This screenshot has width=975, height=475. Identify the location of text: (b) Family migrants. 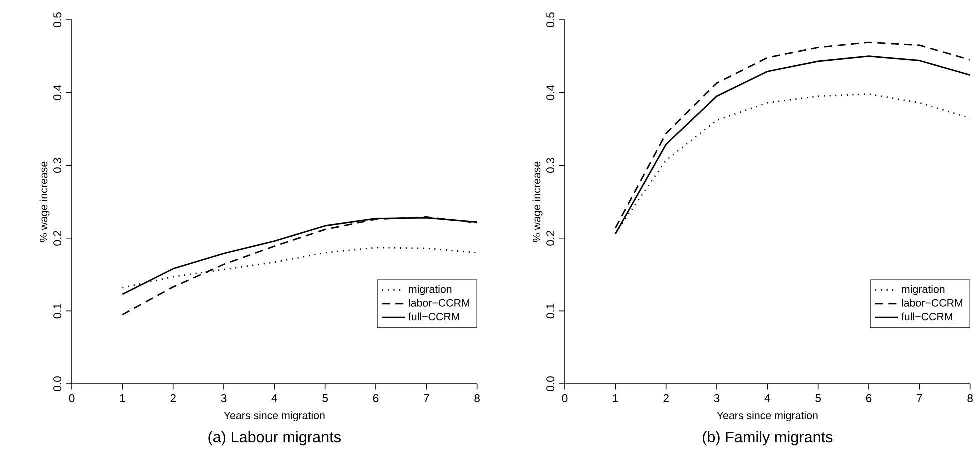
(768, 438).